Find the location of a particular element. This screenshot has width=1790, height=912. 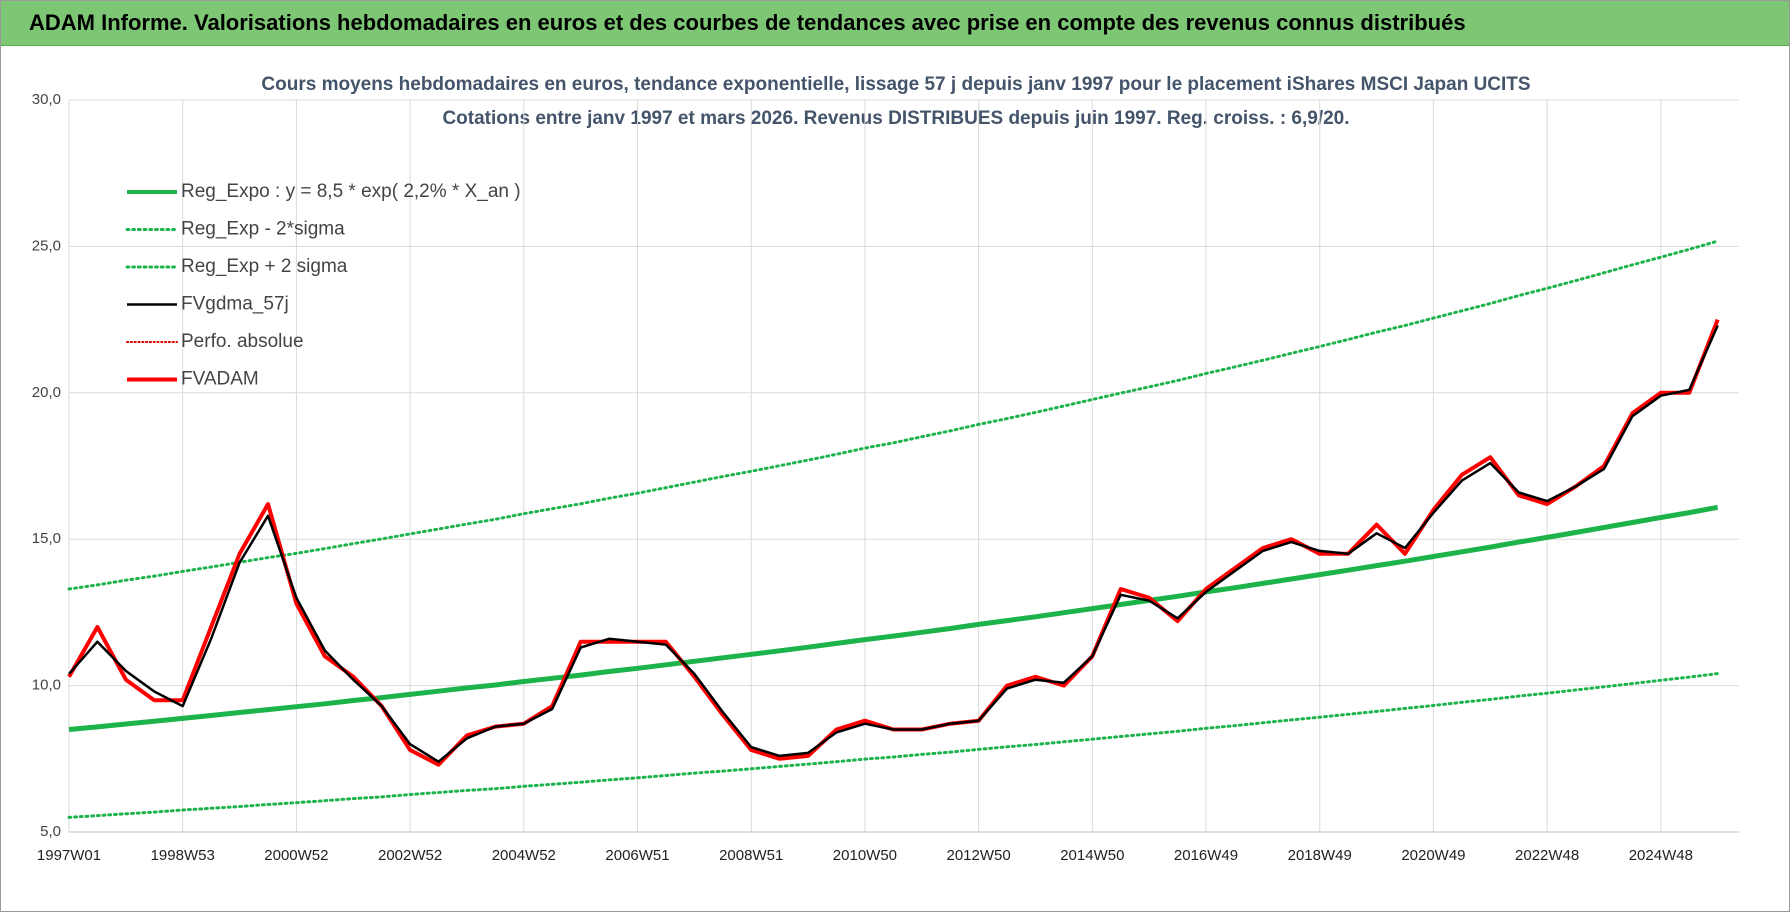

y-tick-label: 25,0 is located at coordinates (46, 245).